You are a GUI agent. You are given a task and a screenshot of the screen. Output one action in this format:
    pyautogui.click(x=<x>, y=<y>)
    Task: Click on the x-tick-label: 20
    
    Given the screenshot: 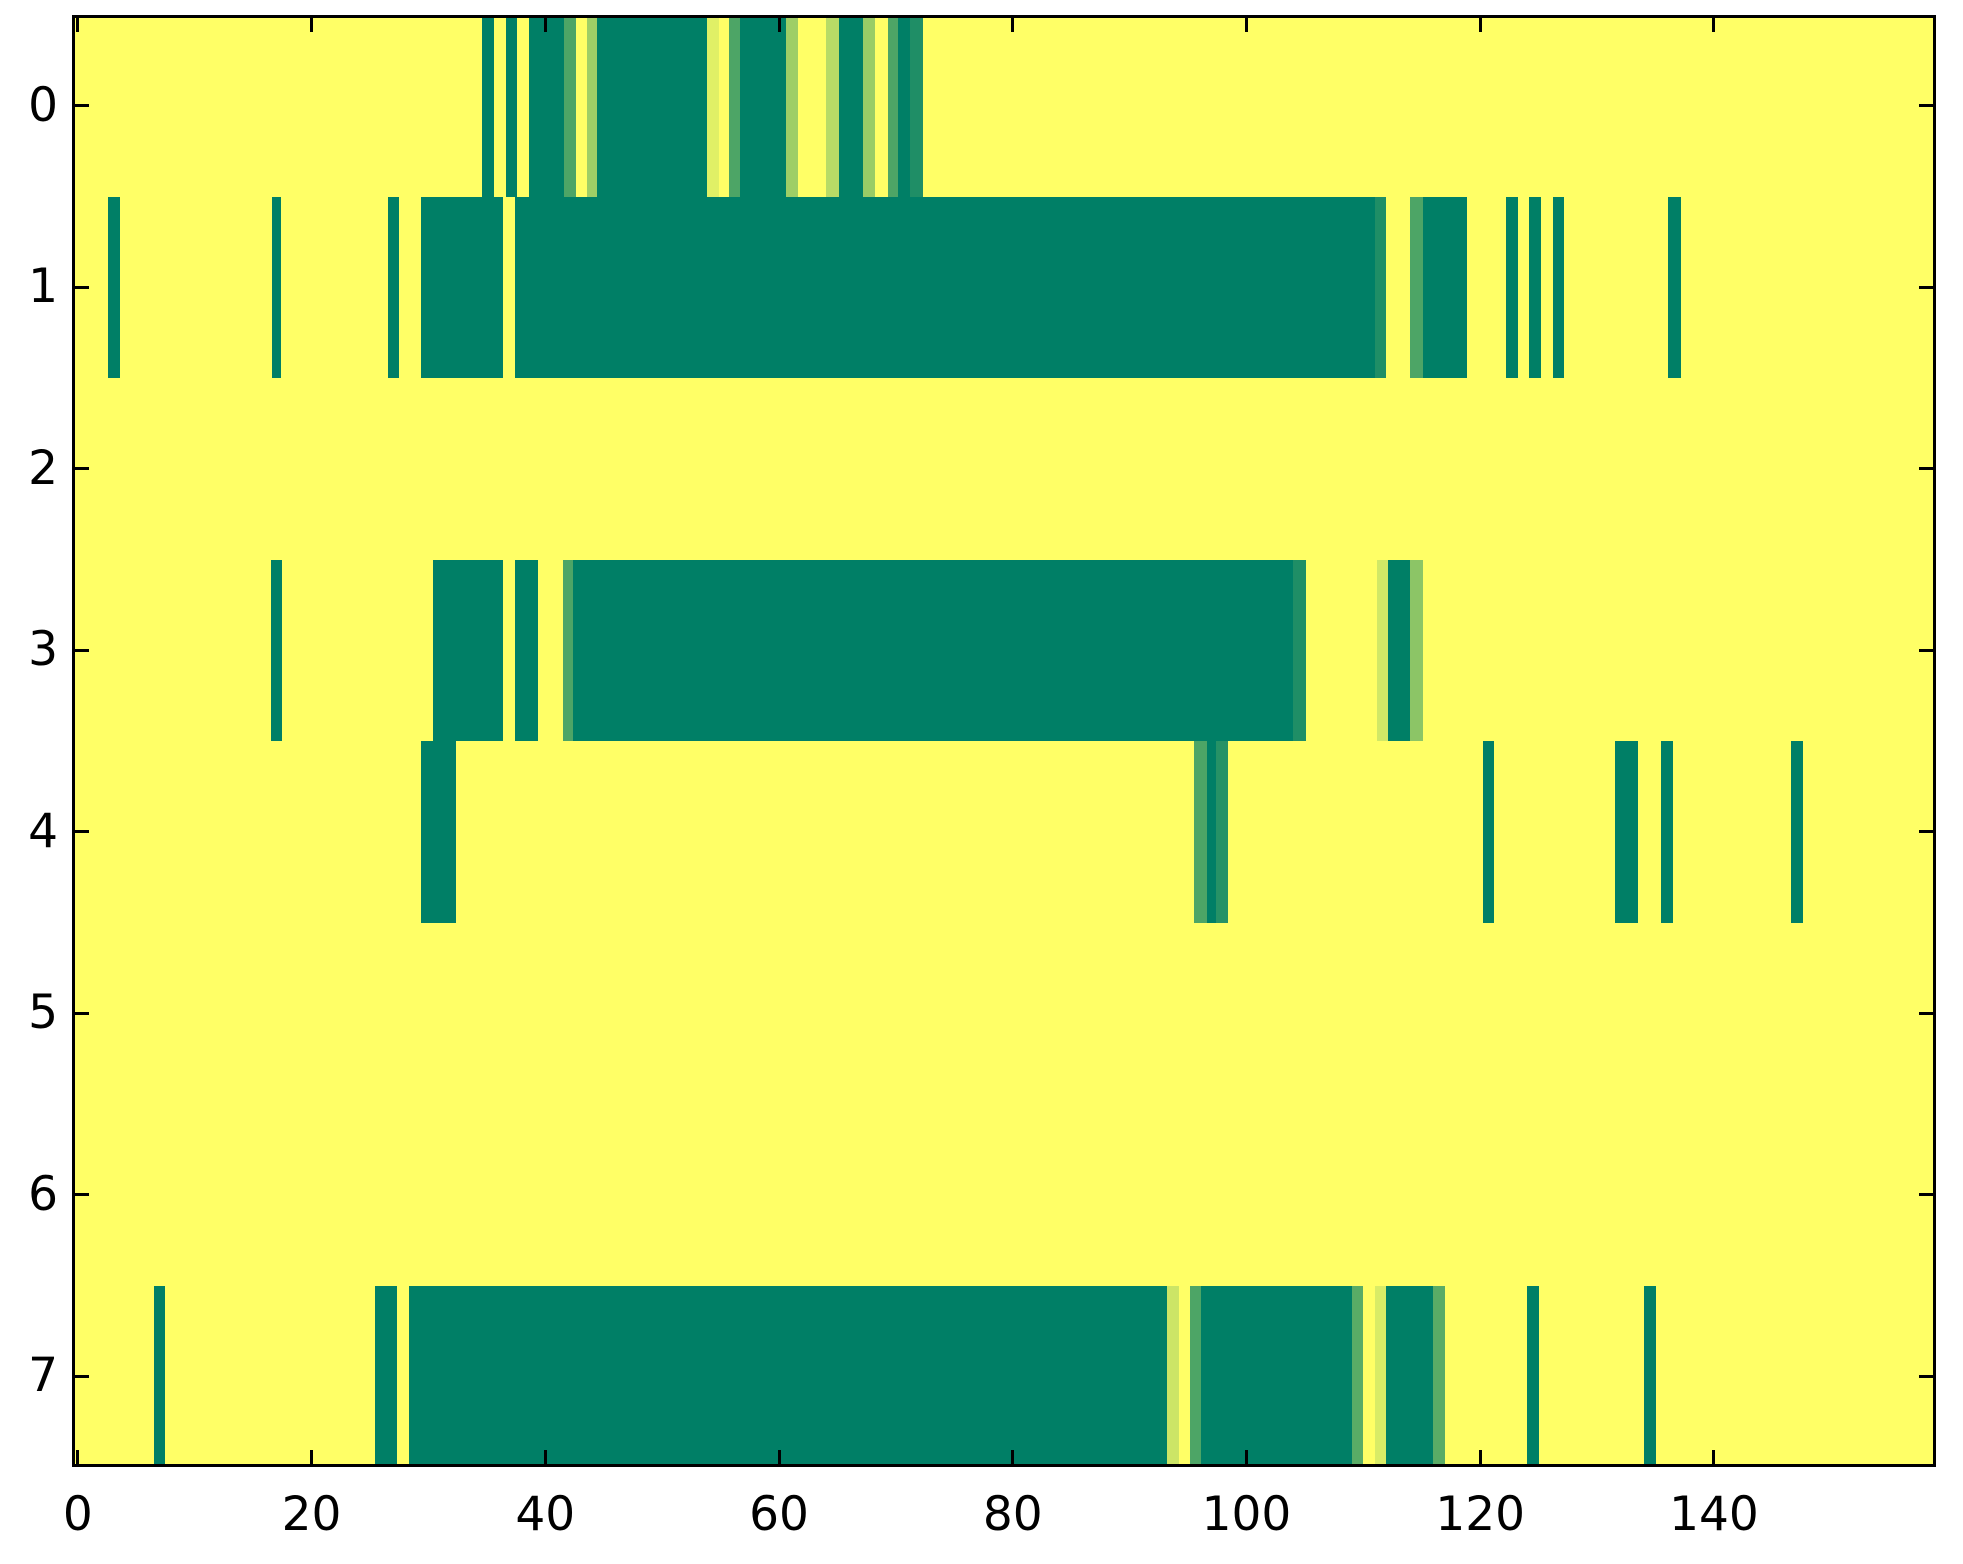 What is the action you would take?
    pyautogui.click(x=311, y=1514)
    